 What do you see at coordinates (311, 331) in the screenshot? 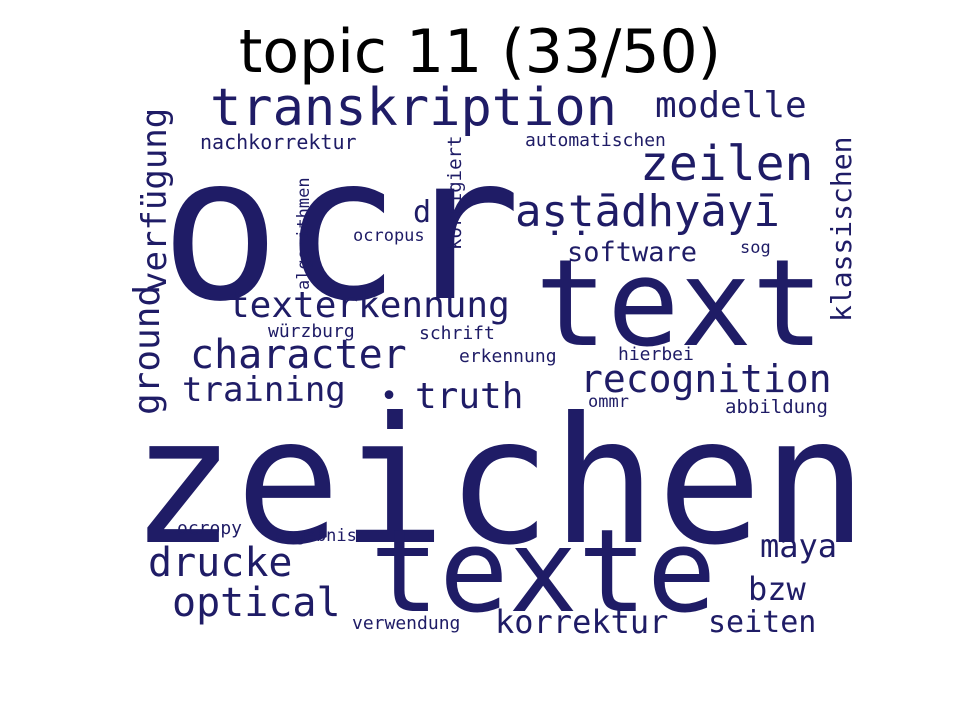
I see `cloud-word: würzburg` at bounding box center [311, 331].